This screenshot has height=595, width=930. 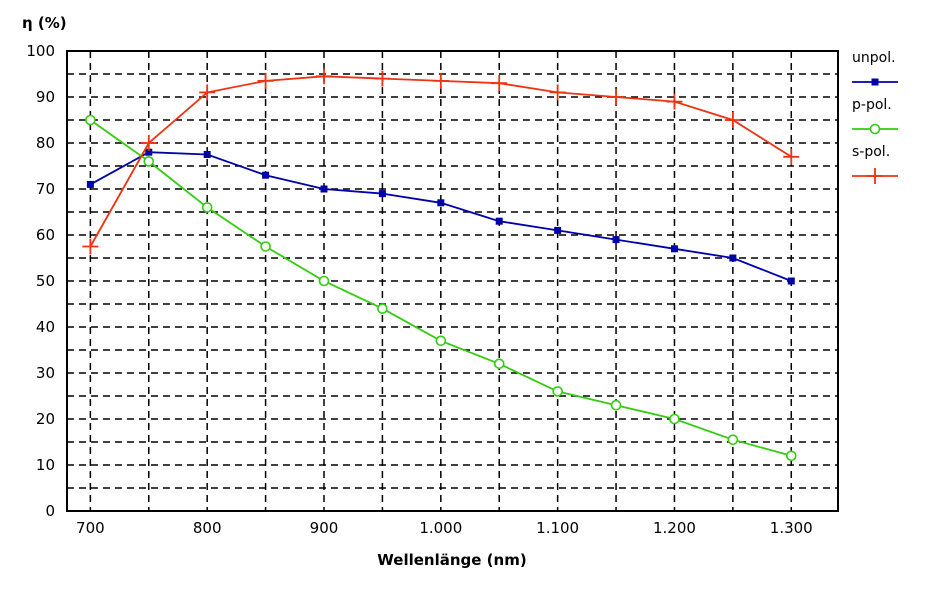 What do you see at coordinates (557, 528) in the screenshot?
I see `x-tick-label: 1.100` at bounding box center [557, 528].